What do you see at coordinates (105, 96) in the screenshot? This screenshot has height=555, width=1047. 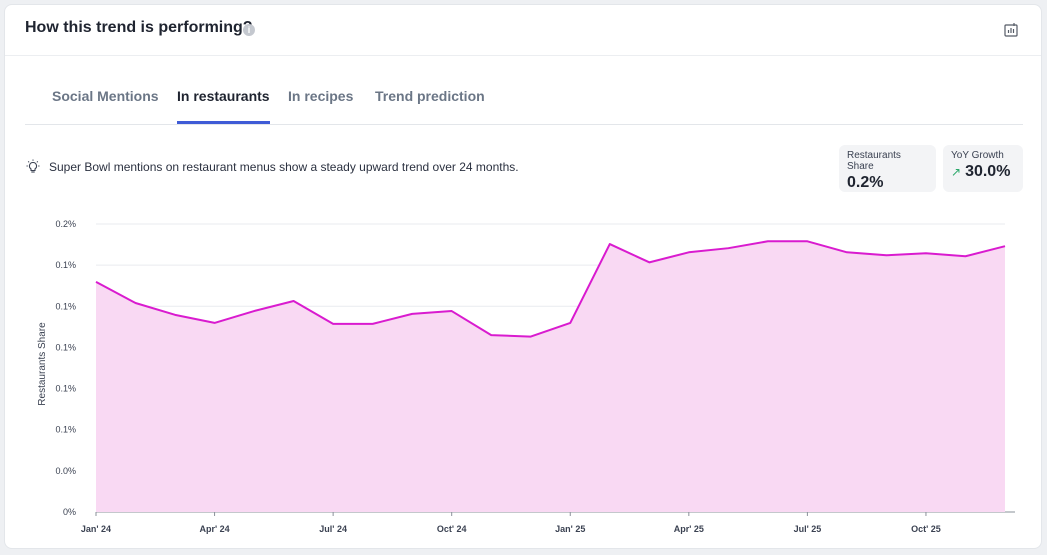 I see `tab-social-mentions: Social Mentions` at bounding box center [105, 96].